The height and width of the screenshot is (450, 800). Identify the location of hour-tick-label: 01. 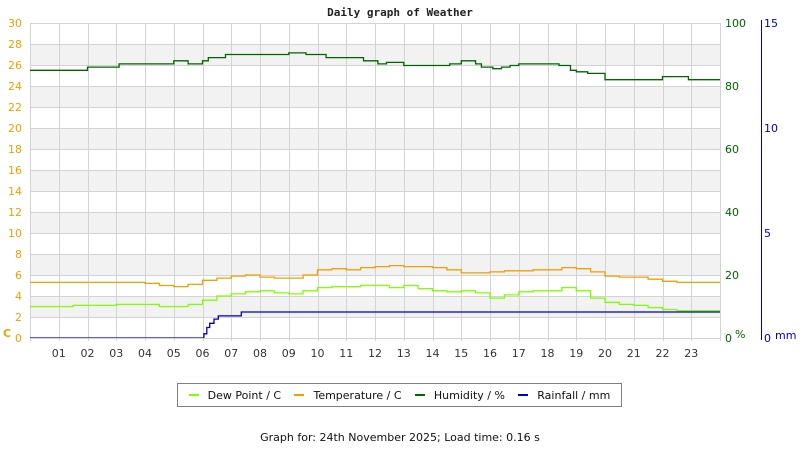
(59, 353).